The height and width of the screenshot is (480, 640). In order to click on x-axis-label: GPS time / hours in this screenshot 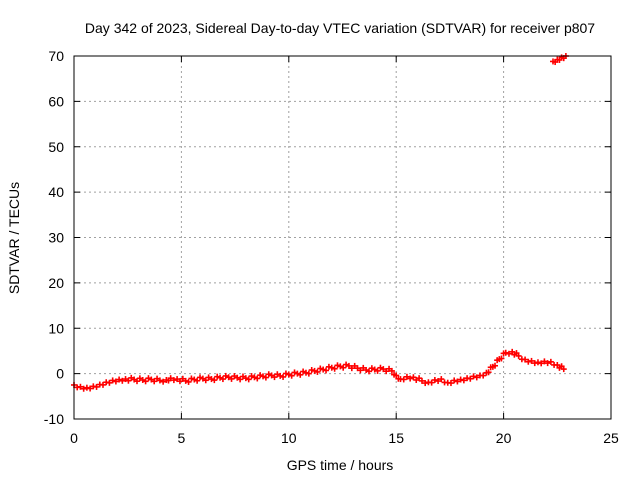, I will do `click(340, 465)`.